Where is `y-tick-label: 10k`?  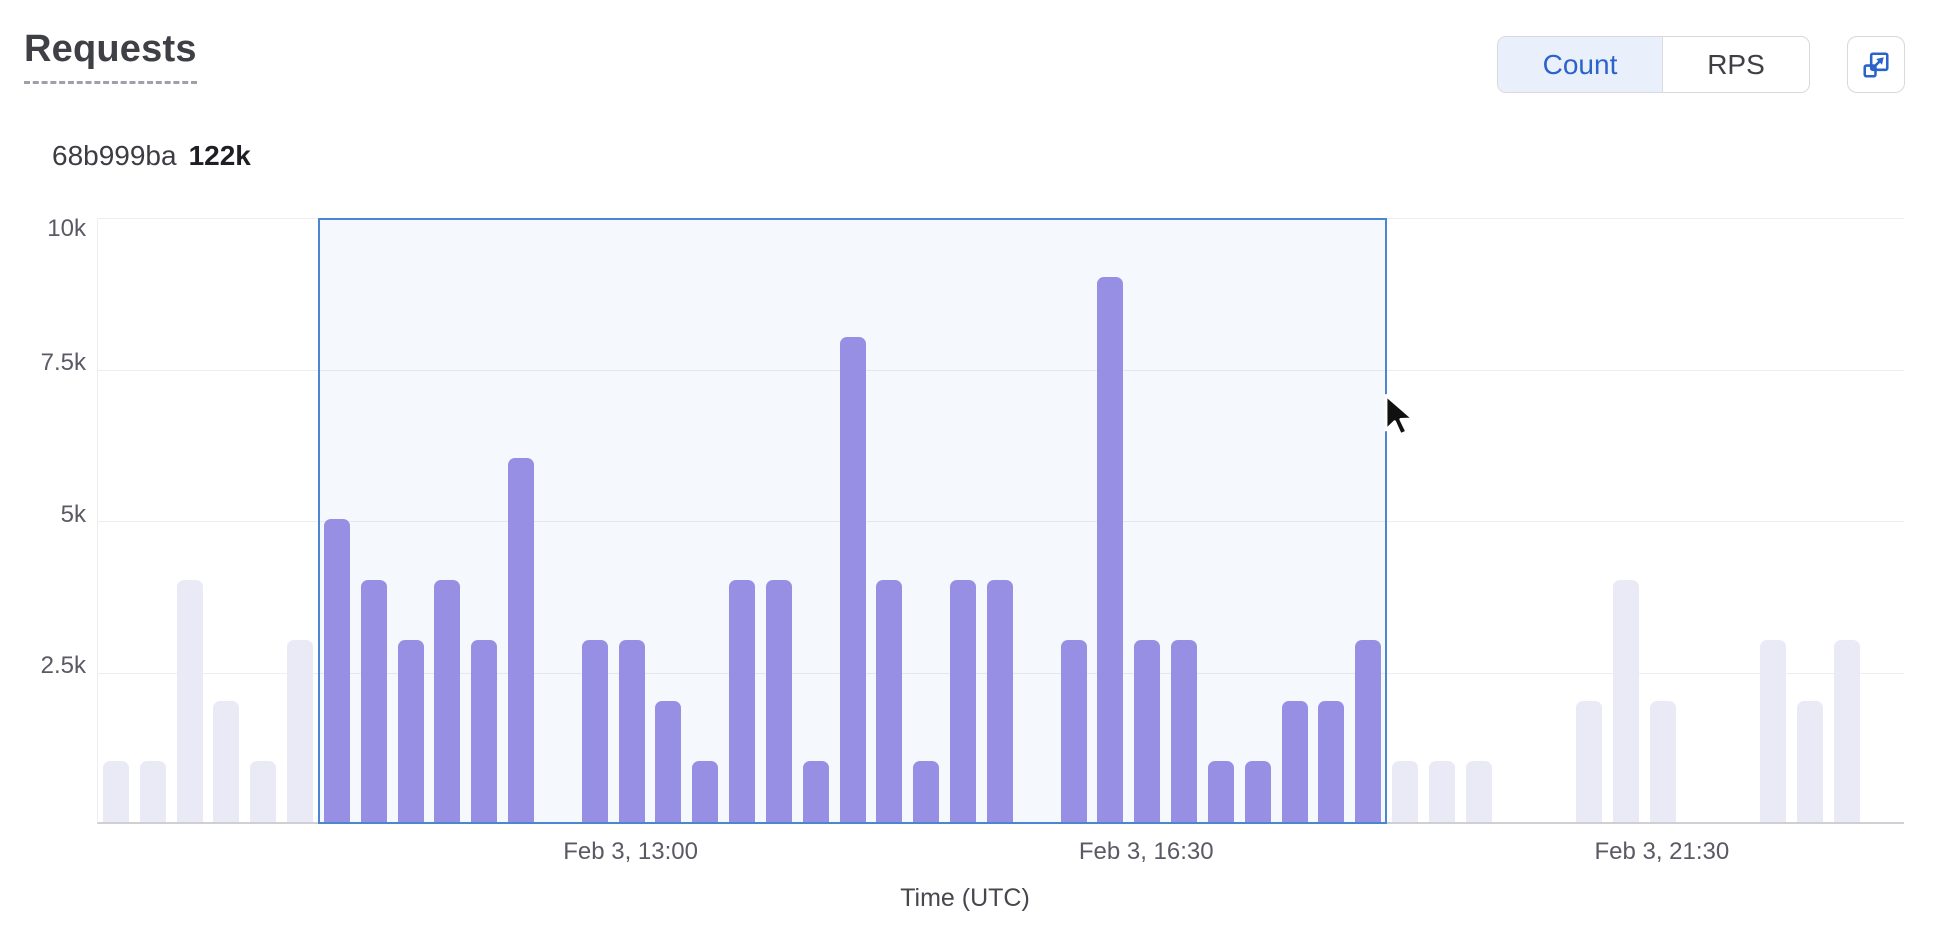
y-tick-label: 10k is located at coordinates (66, 228).